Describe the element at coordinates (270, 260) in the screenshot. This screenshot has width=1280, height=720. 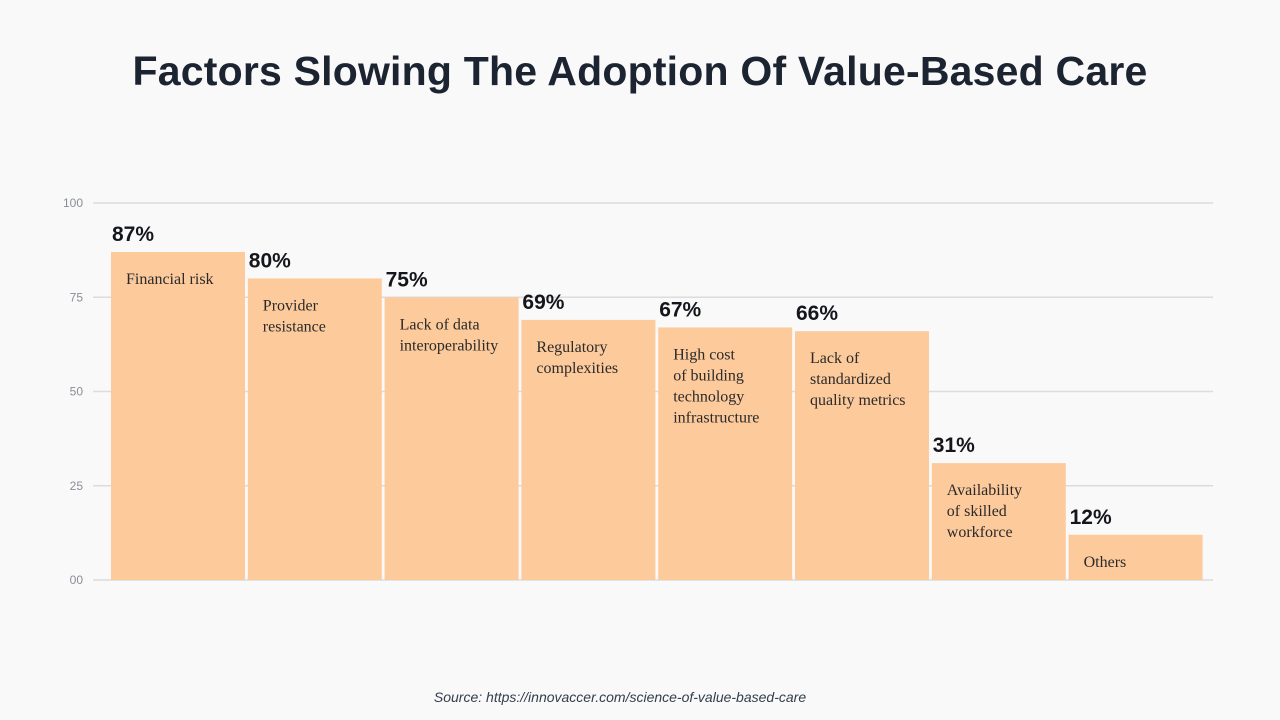
I see `value-label: 80%` at that location.